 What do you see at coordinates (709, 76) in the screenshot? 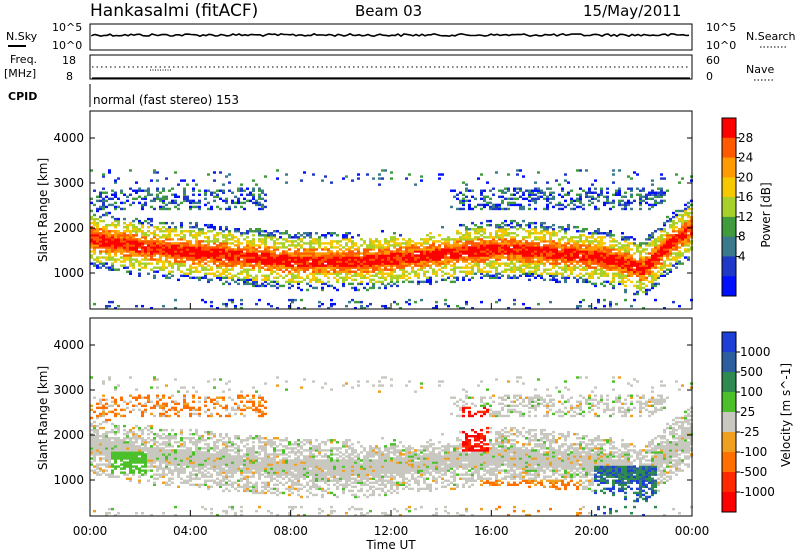
I see `nave-tick-bottom: 0` at bounding box center [709, 76].